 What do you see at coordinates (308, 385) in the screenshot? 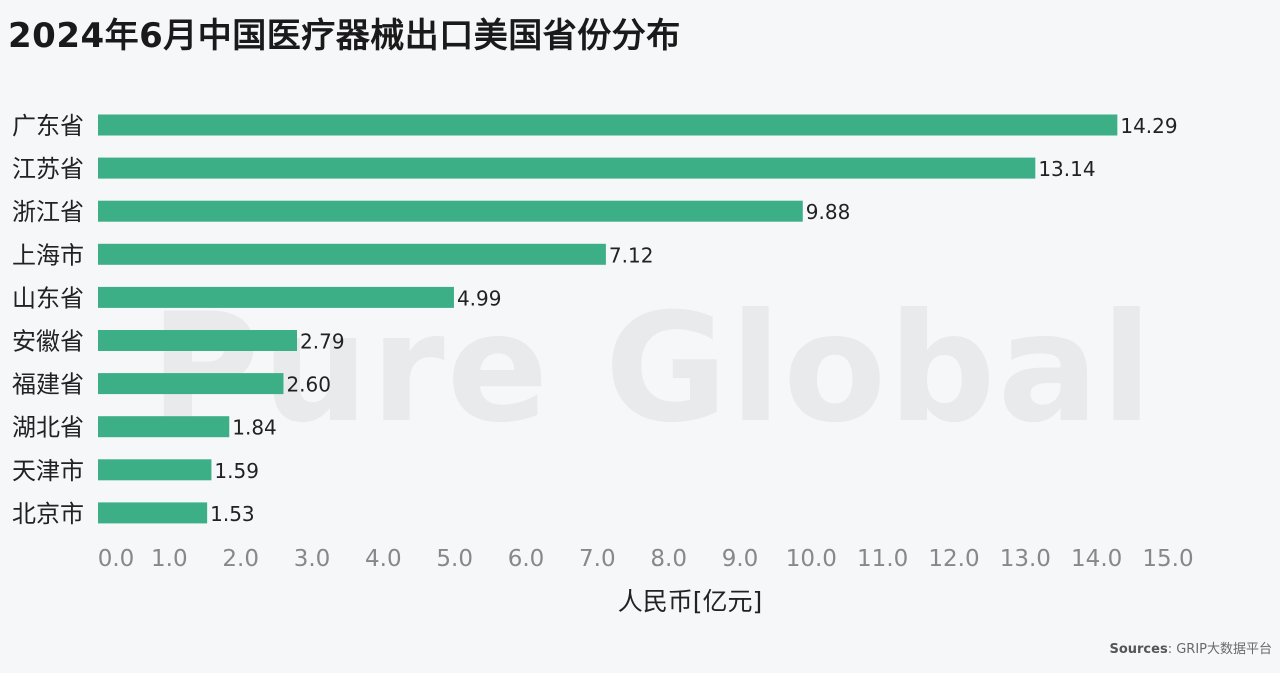
I see `value-label: 2.60` at bounding box center [308, 385].